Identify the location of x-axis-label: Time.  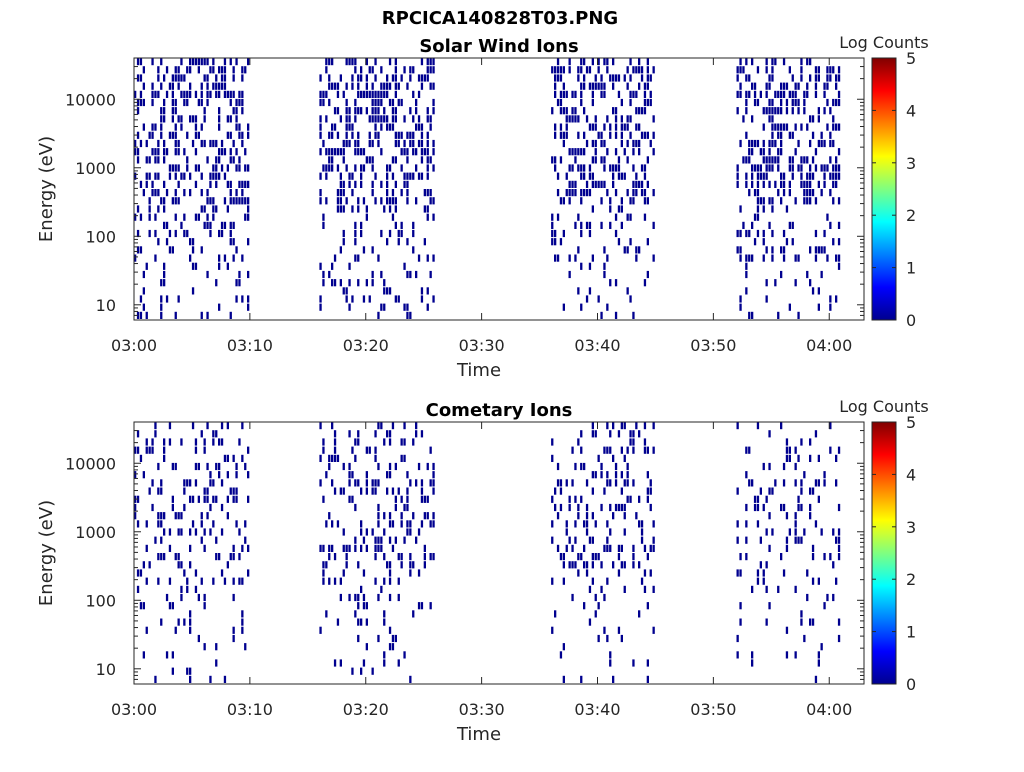
(478, 370).